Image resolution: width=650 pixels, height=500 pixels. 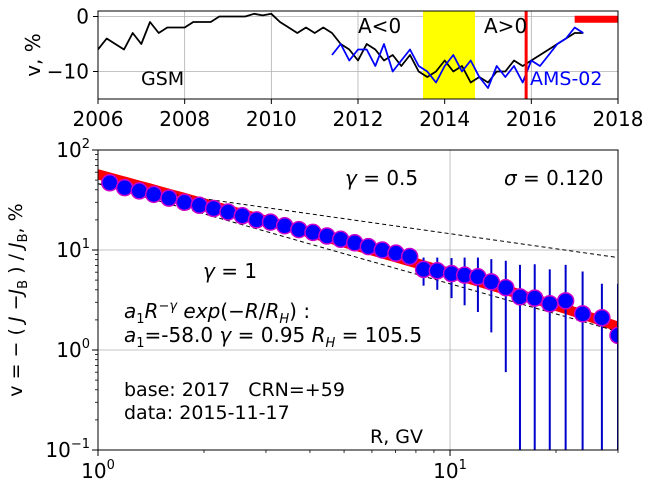 I want to click on bottom-ytick-label: 10⁰, so click(x=73, y=349).